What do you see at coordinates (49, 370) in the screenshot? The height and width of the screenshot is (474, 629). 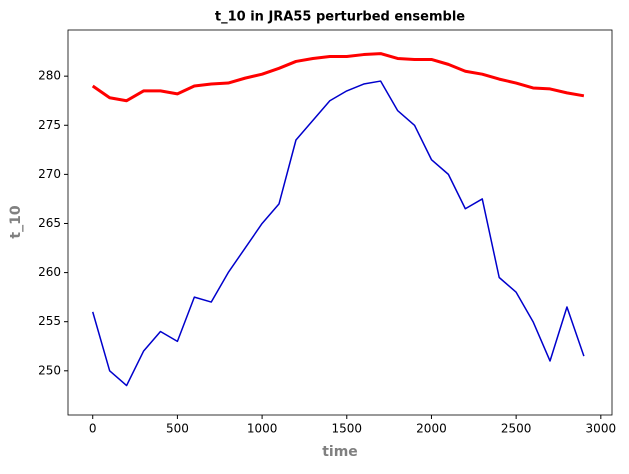 I see `y-tick-label: 250` at bounding box center [49, 370].